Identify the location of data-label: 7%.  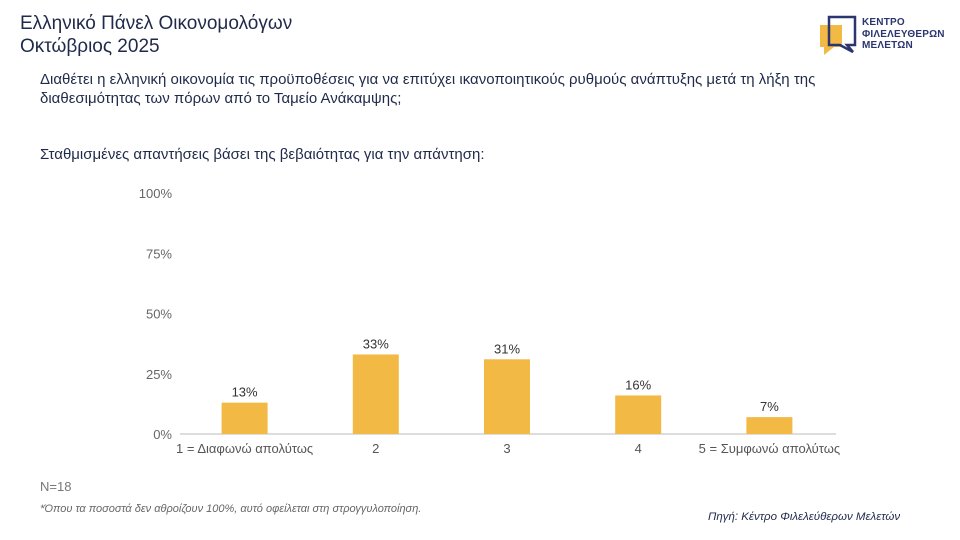
(769, 406).